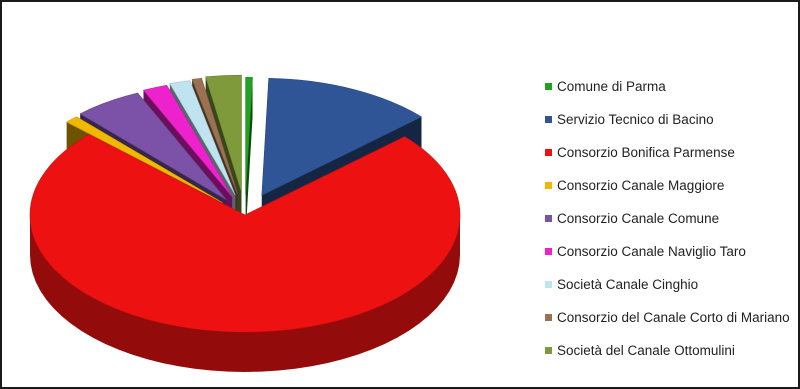 The image size is (800, 389). I want to click on legend-label: Consorzio Canale Comune, so click(638, 218).